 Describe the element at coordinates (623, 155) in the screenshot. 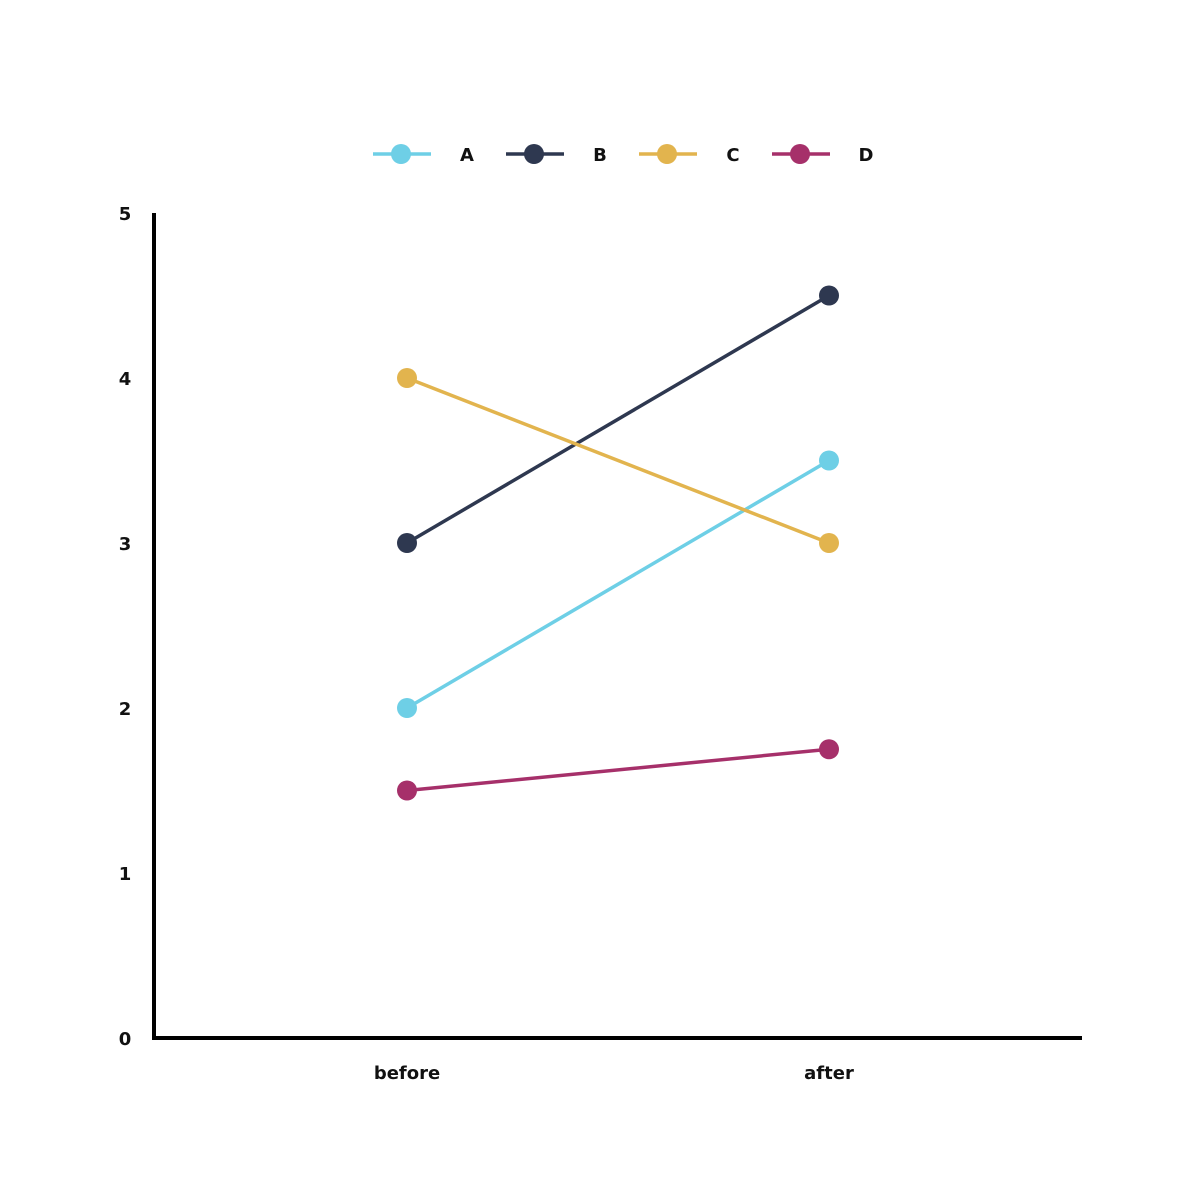

I see `legend: A B C D` at that location.